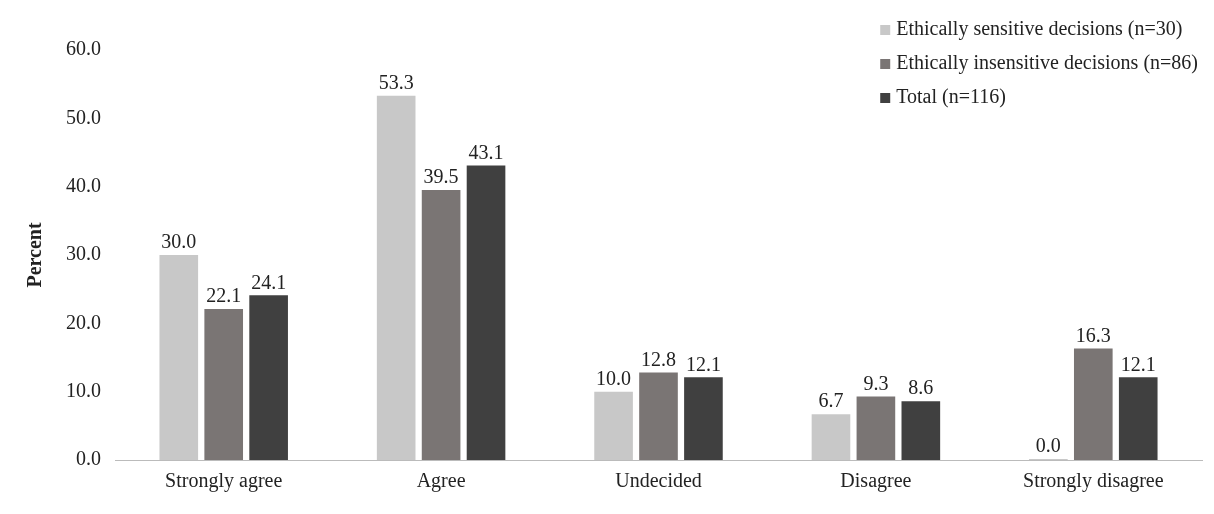  Describe the element at coordinates (951, 97) in the screenshot. I see `legend-label: Total (n=116)` at that location.